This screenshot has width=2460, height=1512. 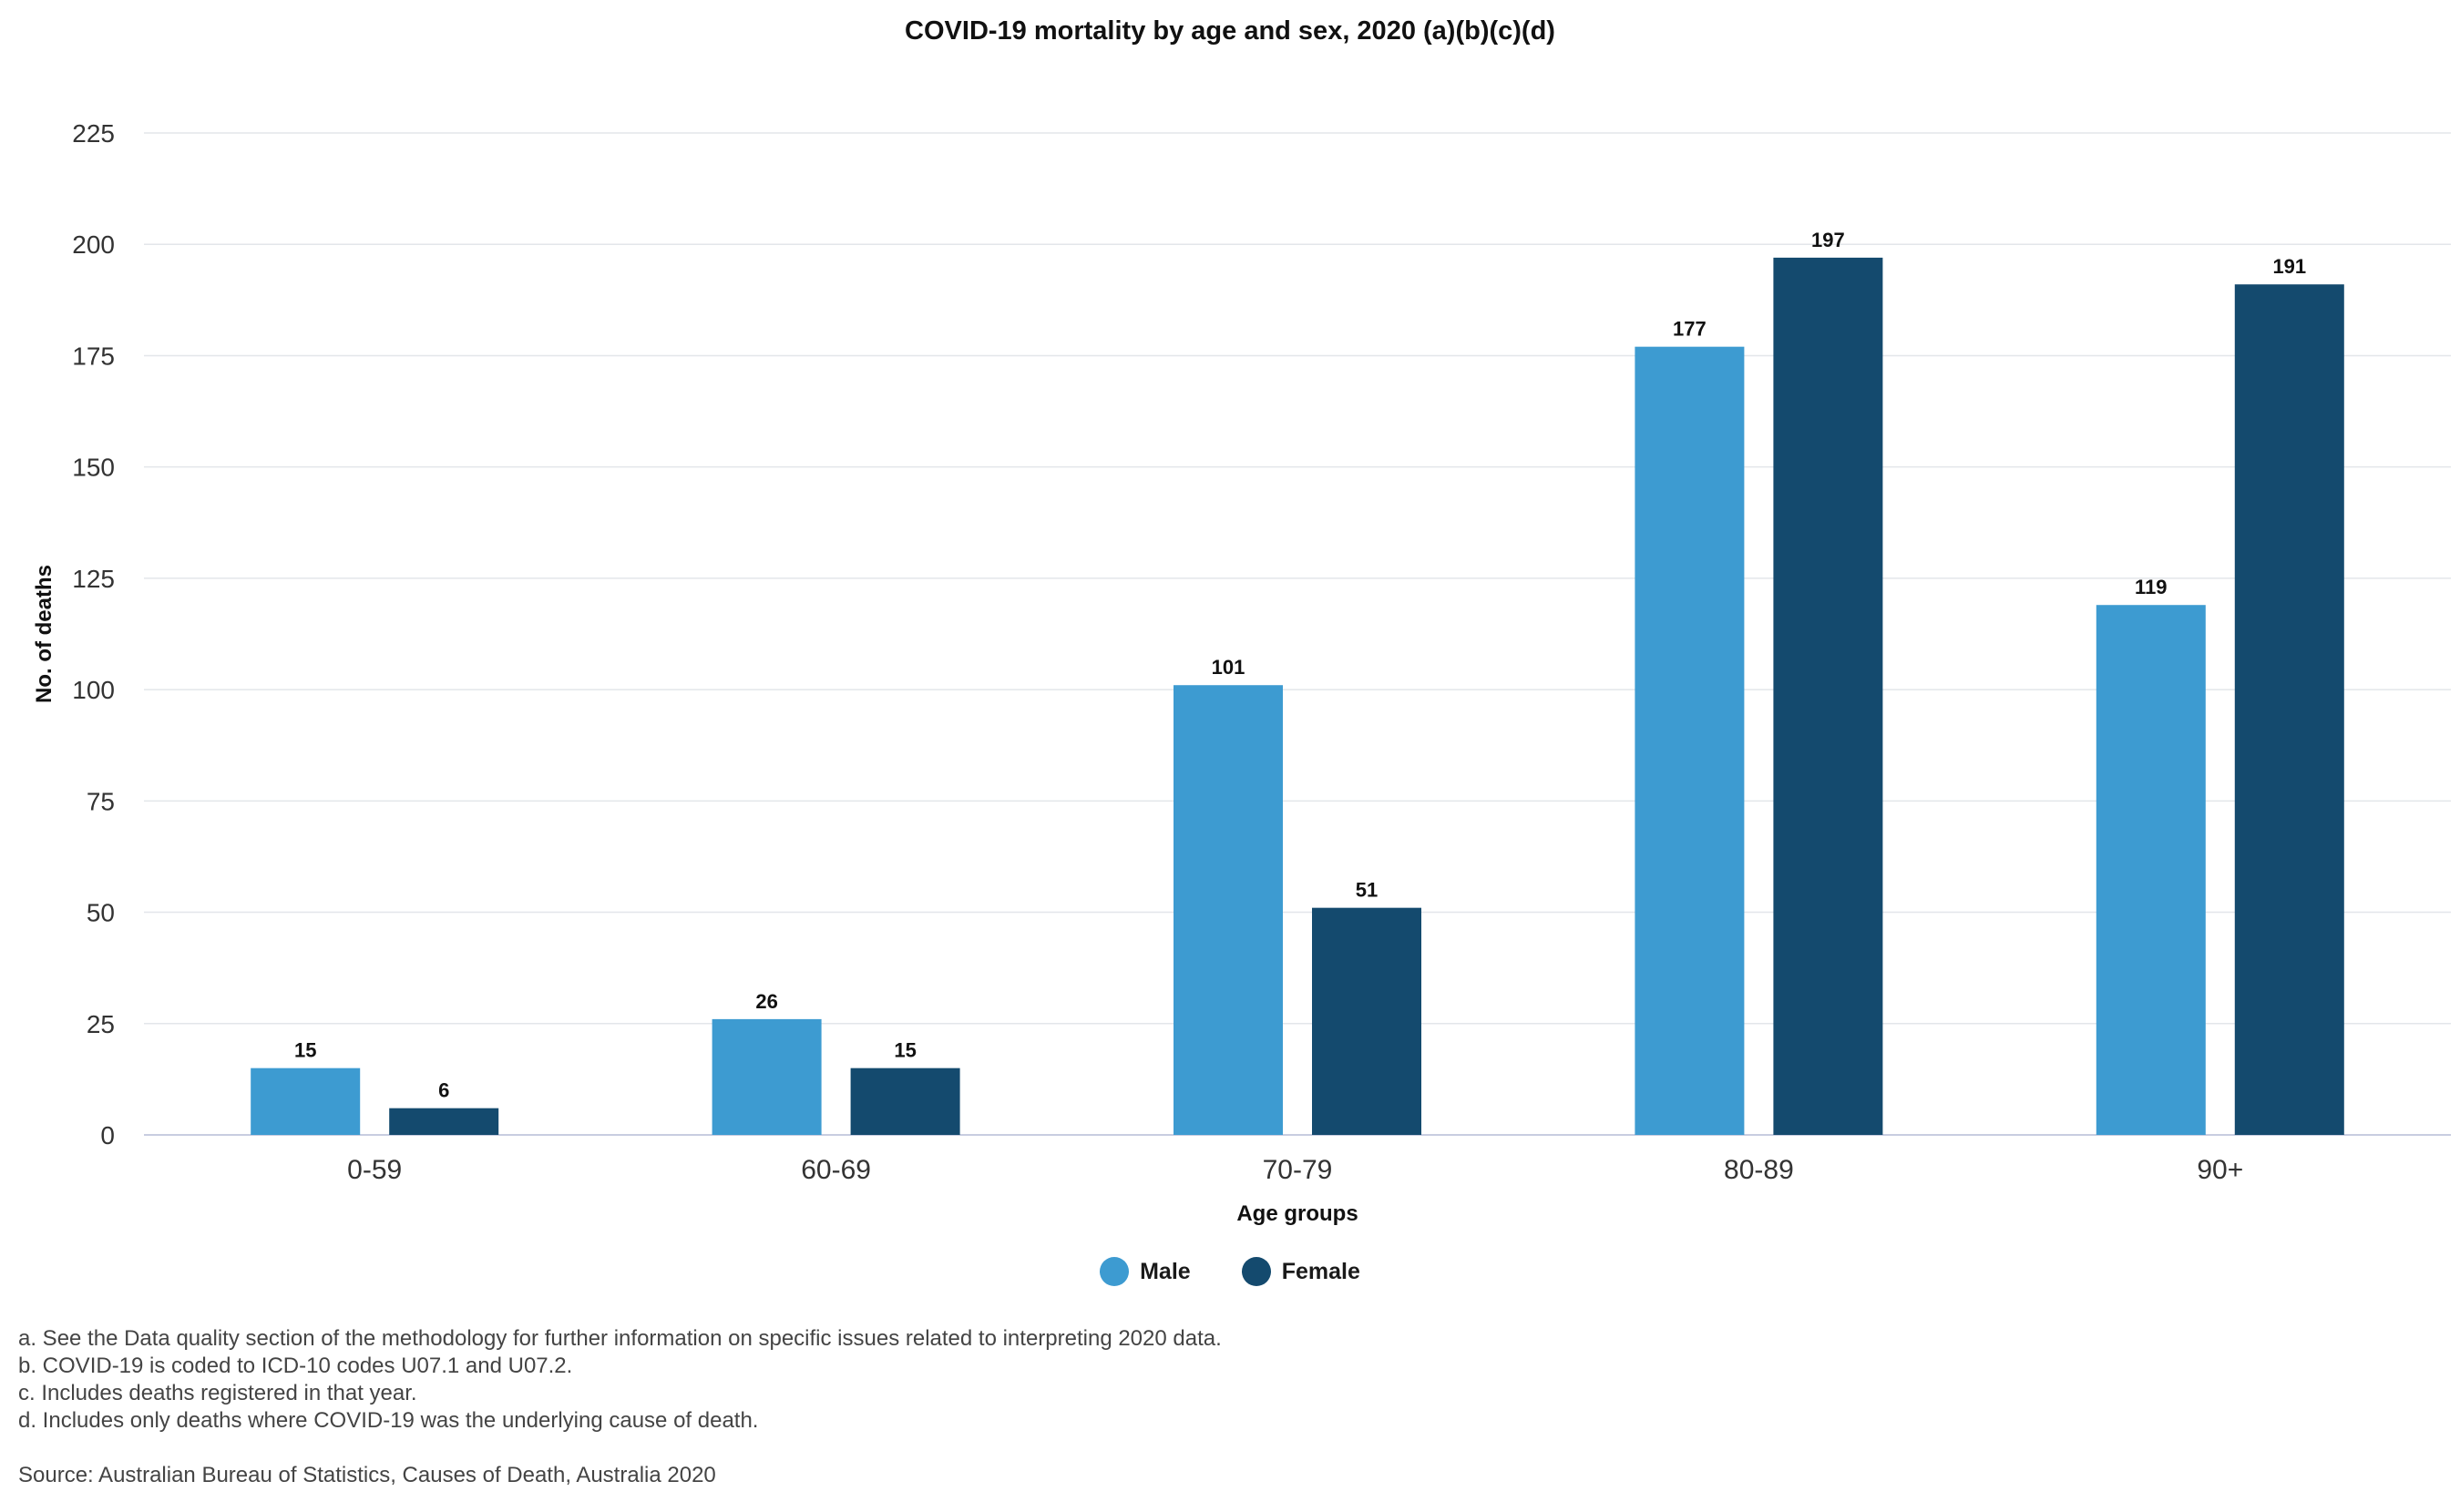 I want to click on data-label: 6, so click(x=443, y=1091).